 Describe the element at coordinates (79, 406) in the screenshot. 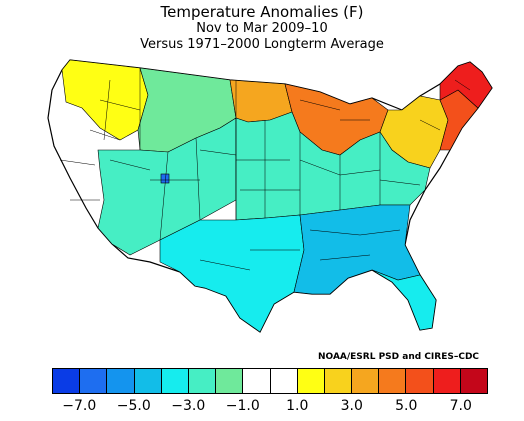

I see `legend-tick-label: −7.0` at that location.